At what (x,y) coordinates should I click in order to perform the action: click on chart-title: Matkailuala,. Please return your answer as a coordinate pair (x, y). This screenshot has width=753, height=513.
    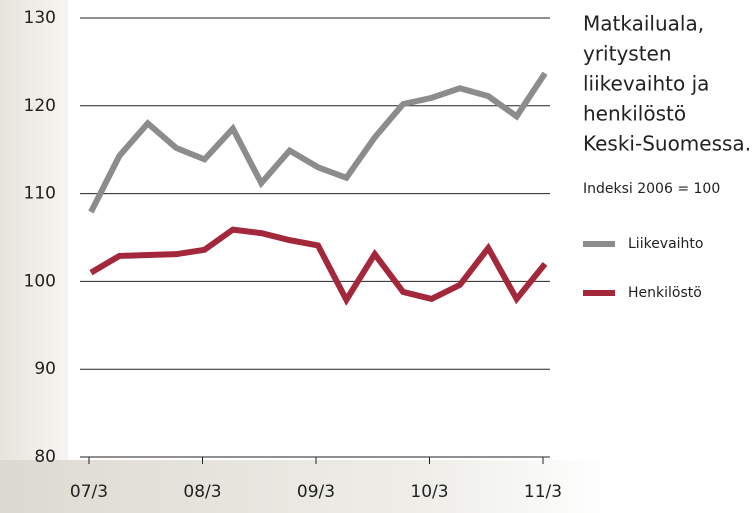
    Looking at the image, I should click on (643, 24).